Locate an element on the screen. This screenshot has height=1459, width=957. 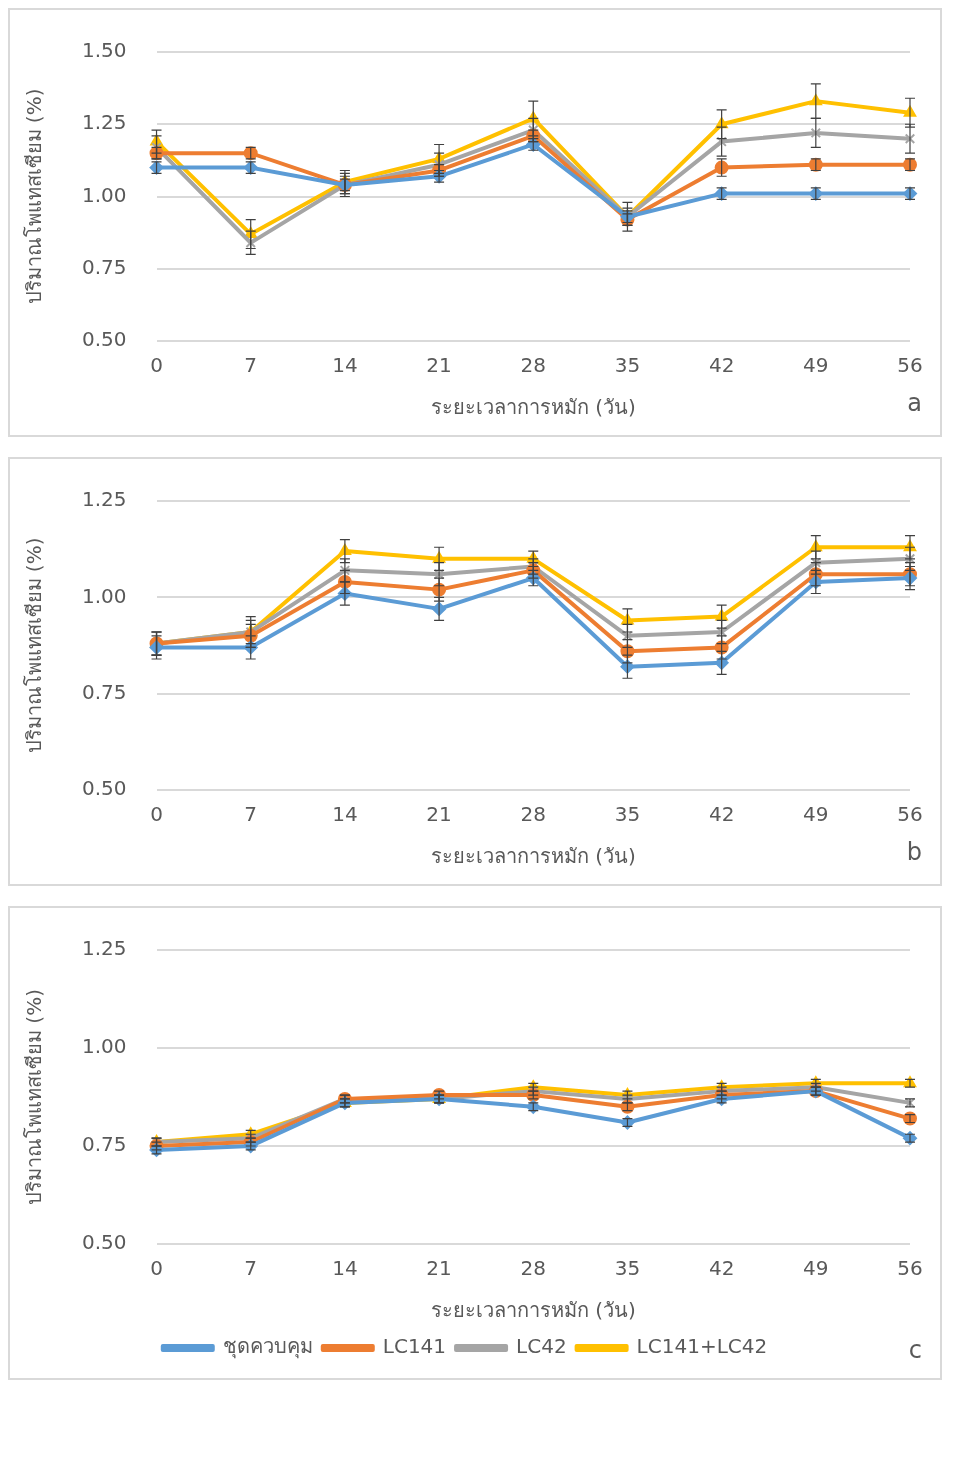
legend-label: LC141+LC42 is located at coordinates (702, 1346).